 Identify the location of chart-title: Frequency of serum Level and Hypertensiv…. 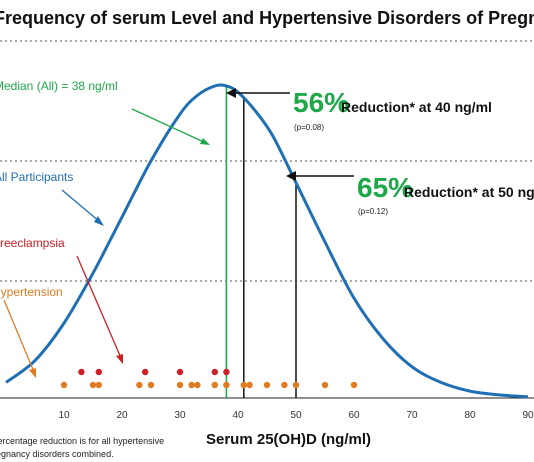
(267, 18).